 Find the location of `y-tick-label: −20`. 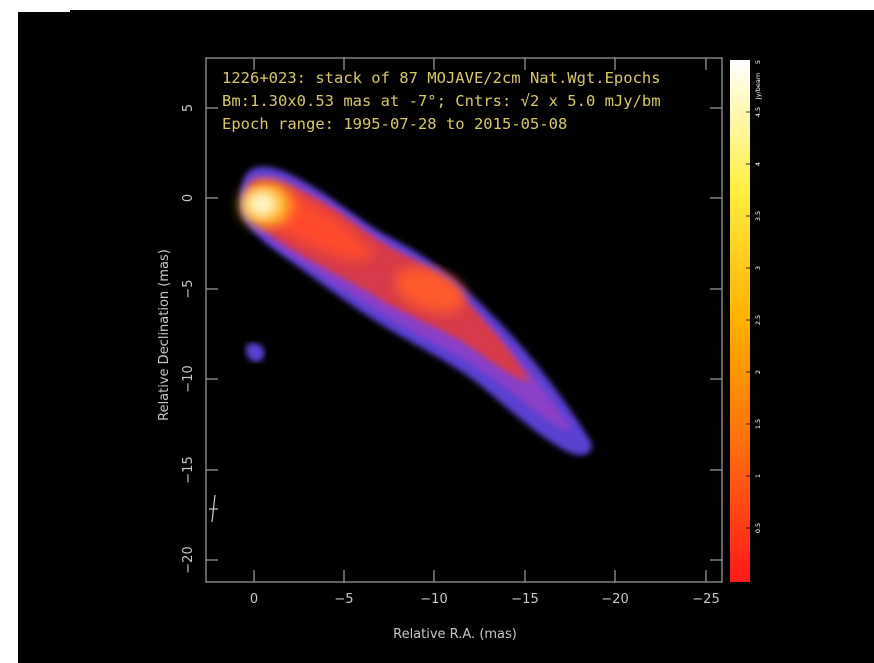

y-tick-label: −20 is located at coordinates (188, 559).